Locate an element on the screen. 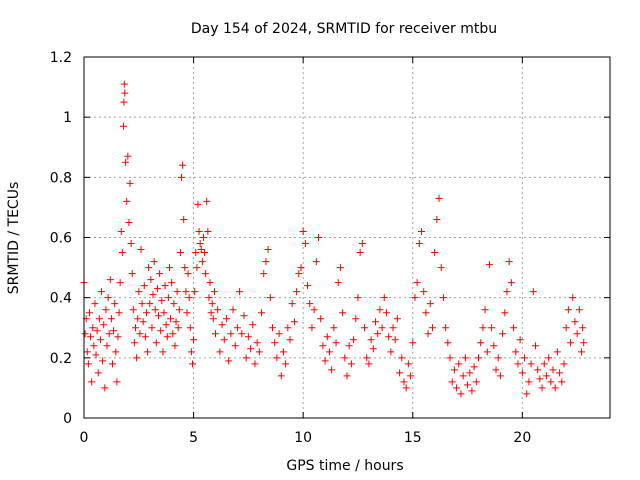 This screenshot has height=480, width=640. y-axis-label: SRMTID / TECUs is located at coordinates (14, 238).